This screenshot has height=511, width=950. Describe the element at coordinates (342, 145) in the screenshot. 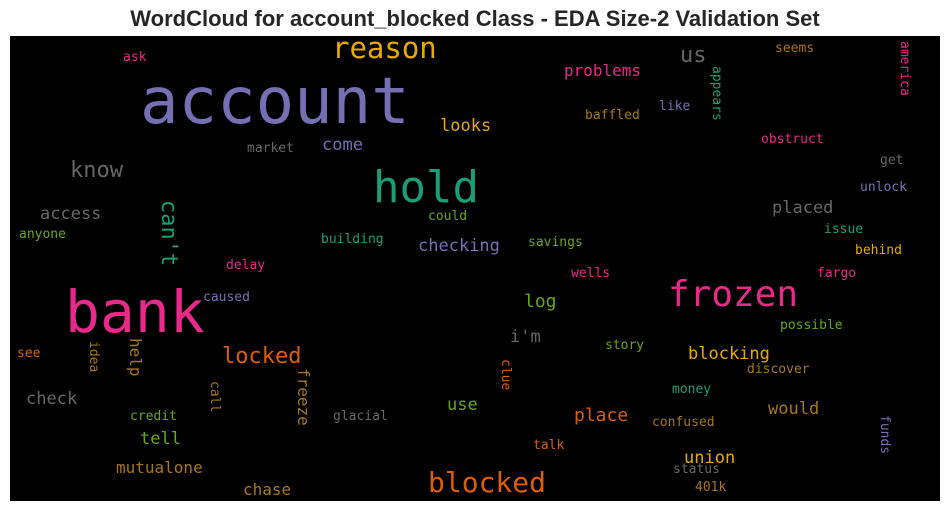

I see `word-come: come` at that location.